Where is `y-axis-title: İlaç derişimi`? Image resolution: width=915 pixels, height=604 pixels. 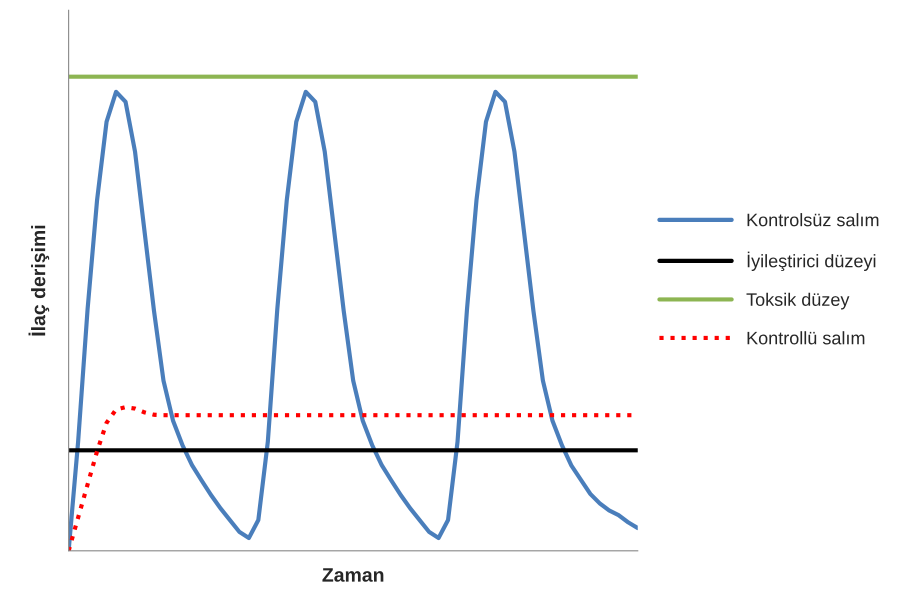 y-axis-title: İlaç derişimi is located at coordinates (39, 281).